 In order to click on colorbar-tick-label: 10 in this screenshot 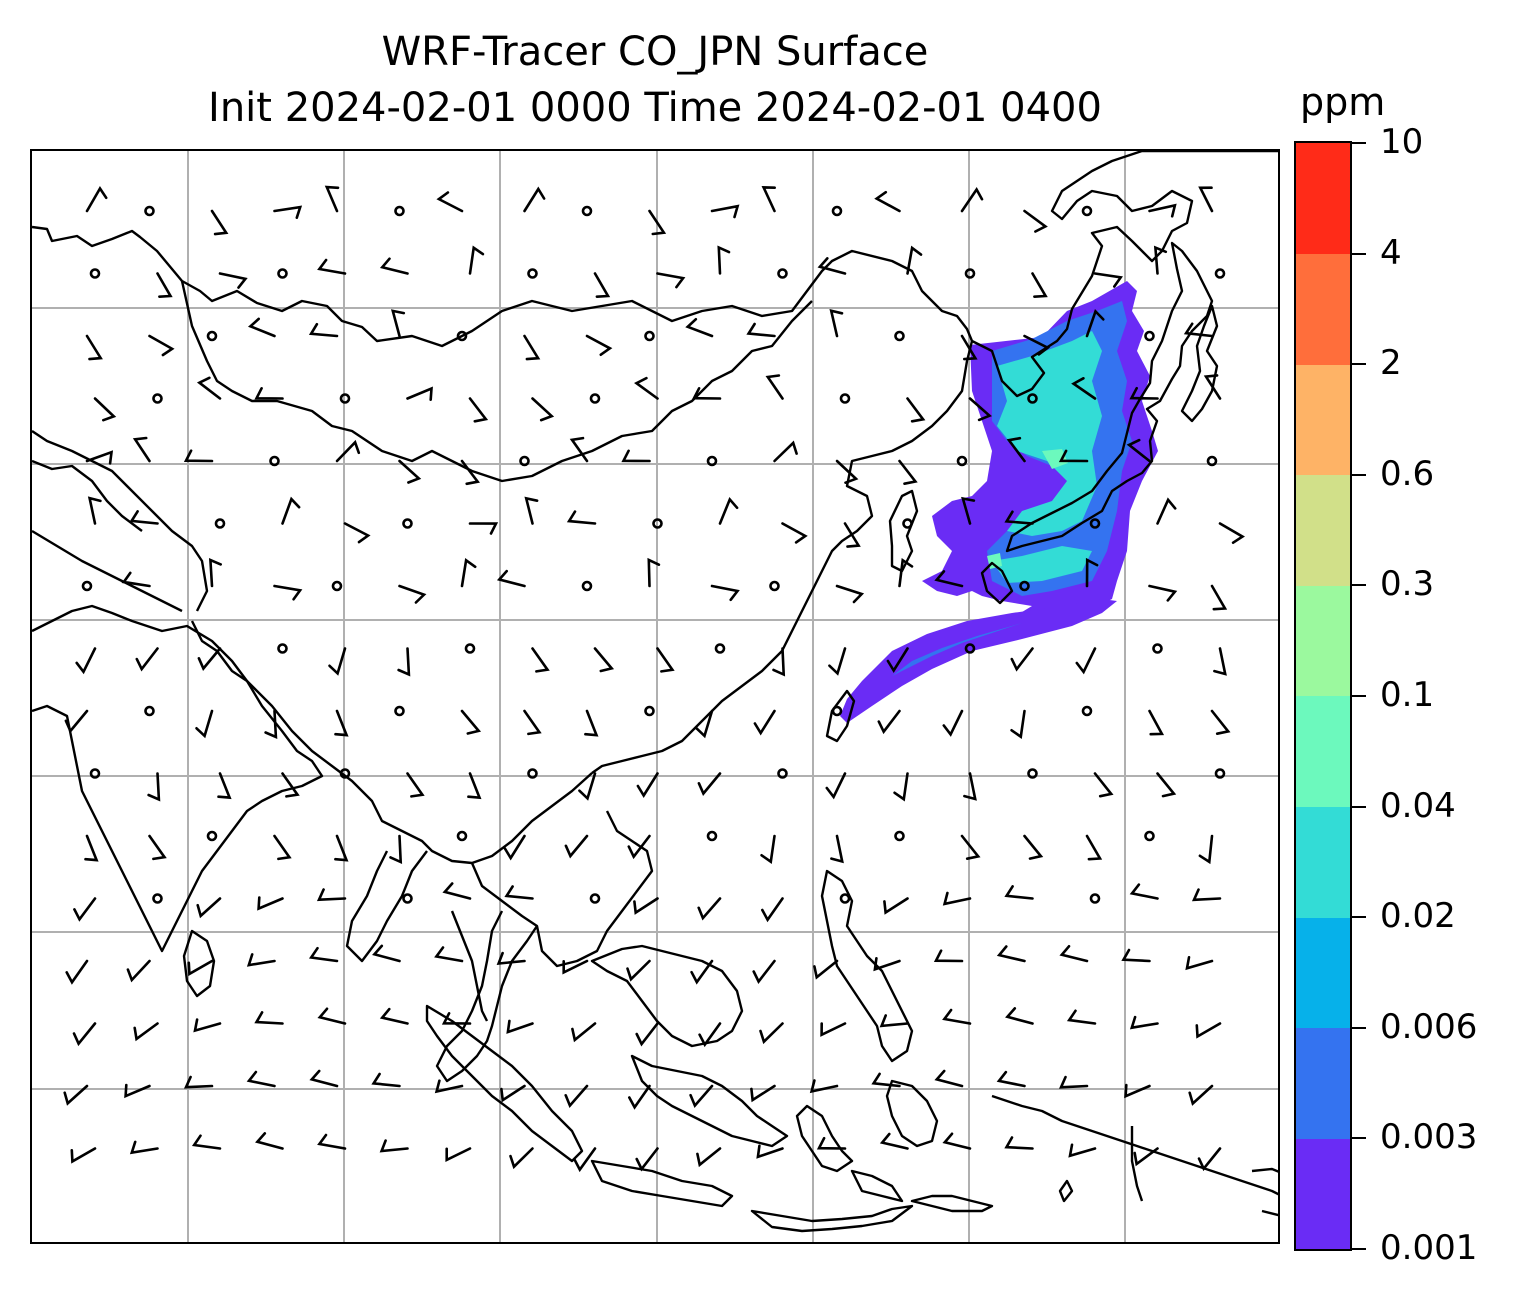, I will do `click(1402, 142)`.